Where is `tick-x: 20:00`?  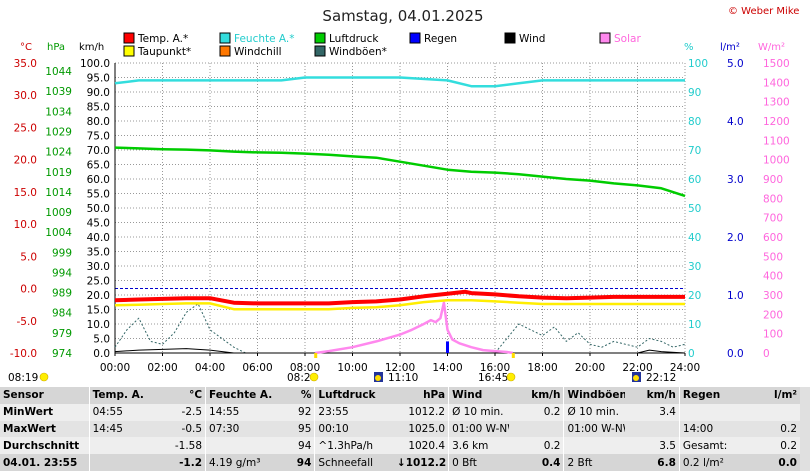 tick-x: 20:00 is located at coordinates (590, 368).